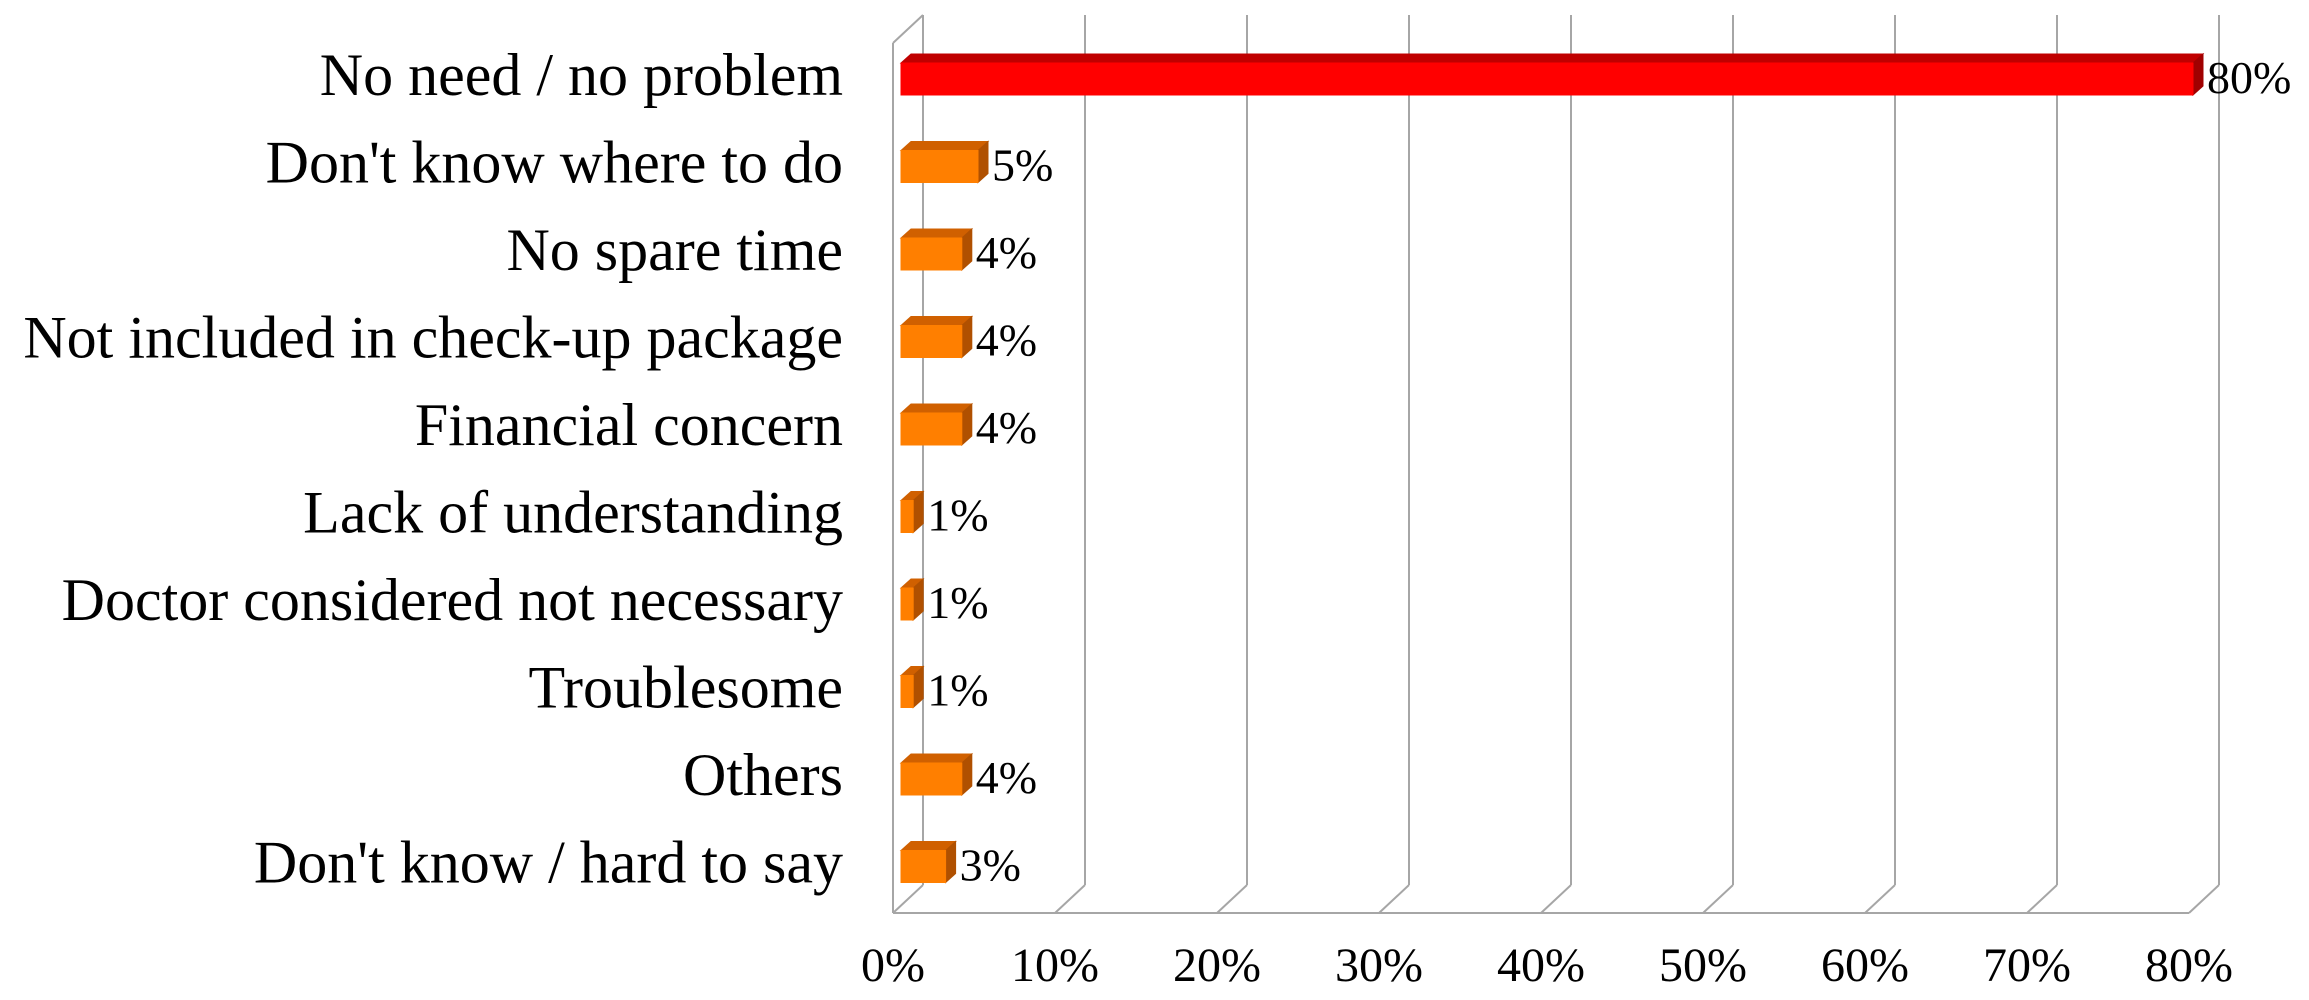 This screenshot has height=1000, width=2309. What do you see at coordinates (2249, 77) in the screenshot?
I see `data-label: 80%` at bounding box center [2249, 77].